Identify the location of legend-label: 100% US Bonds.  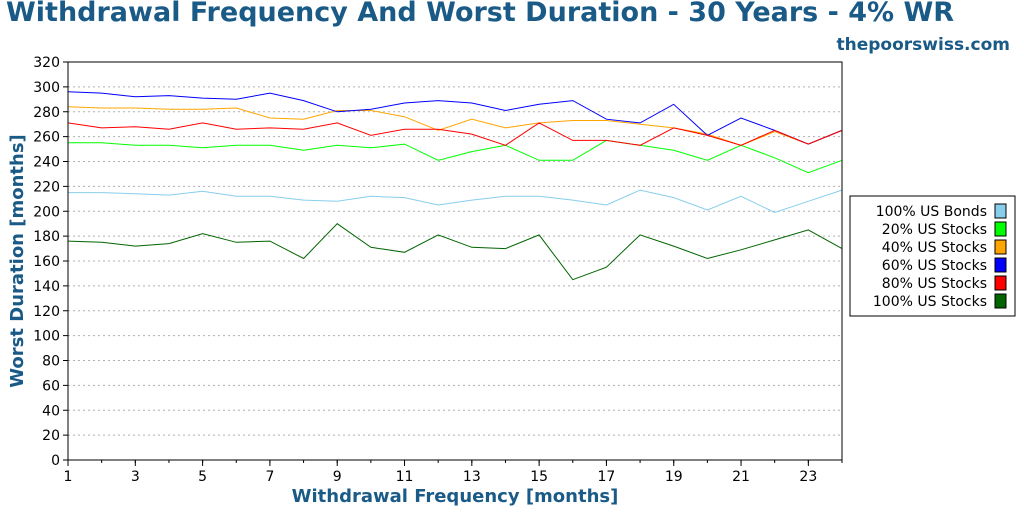
(931, 212).